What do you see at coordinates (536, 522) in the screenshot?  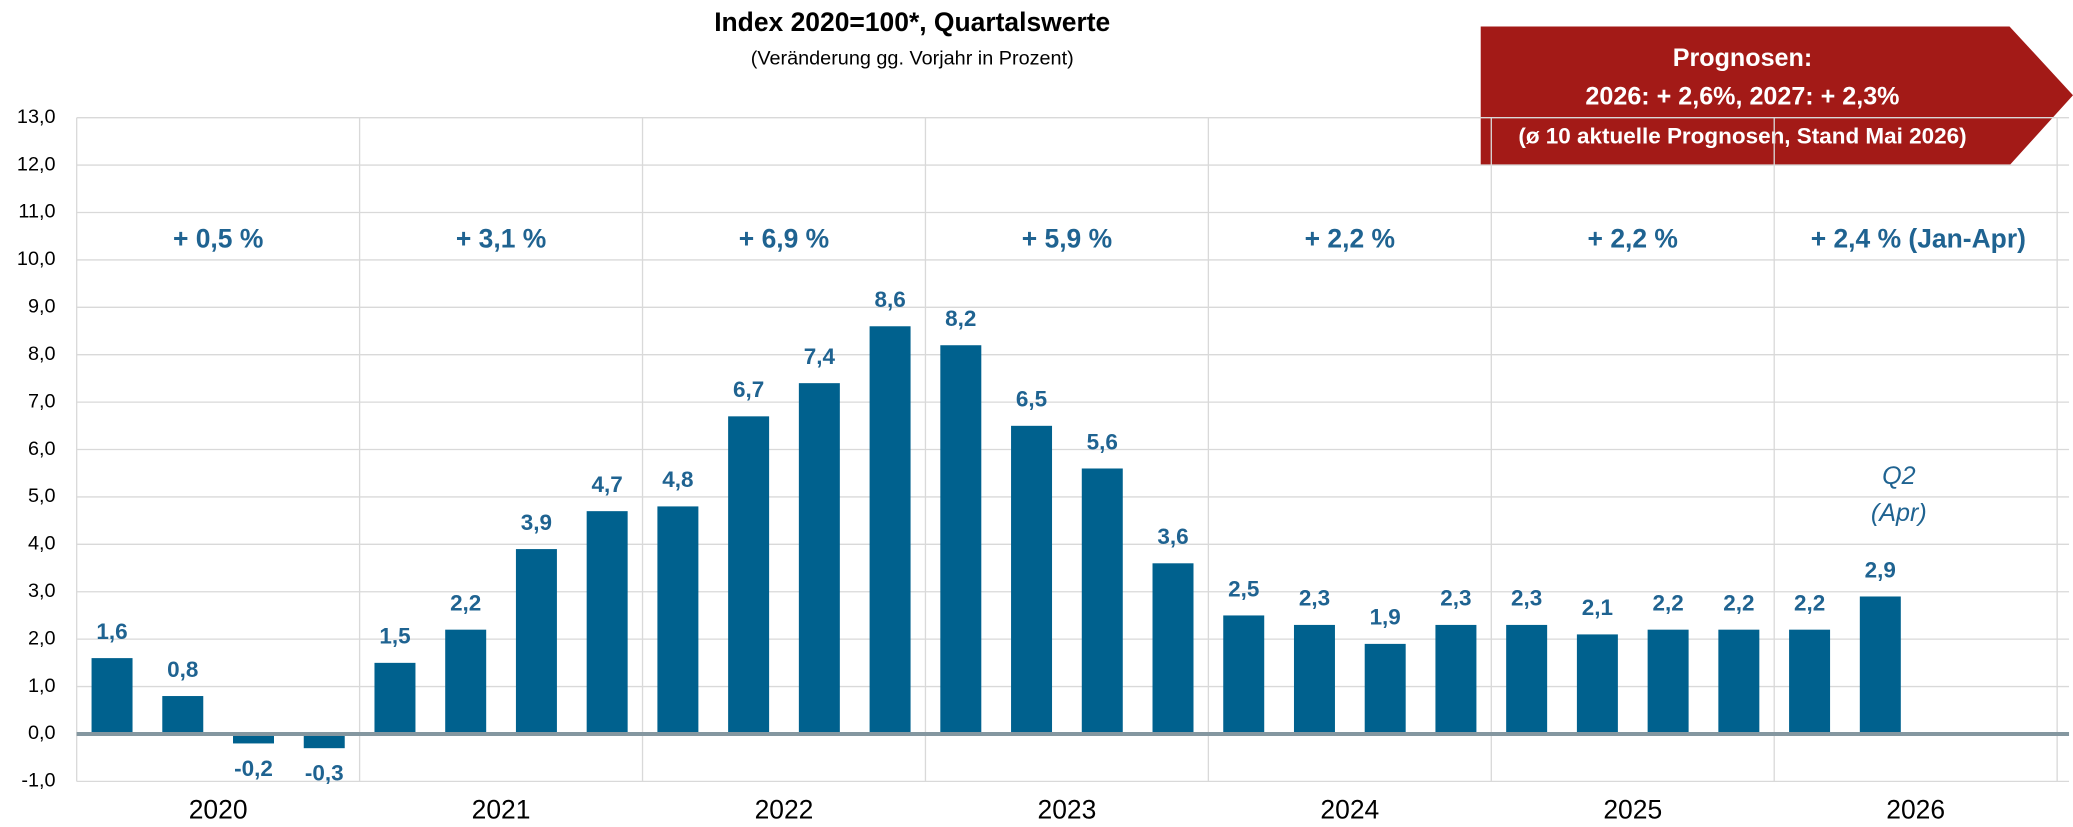 I see `value-label: 3,9` at bounding box center [536, 522].